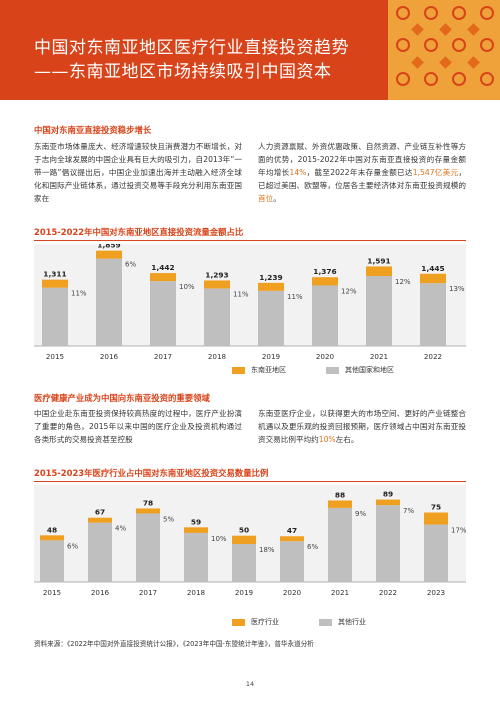  What do you see at coordinates (459, 531) in the screenshot?
I see `bar-share-label: 17%` at bounding box center [459, 531].